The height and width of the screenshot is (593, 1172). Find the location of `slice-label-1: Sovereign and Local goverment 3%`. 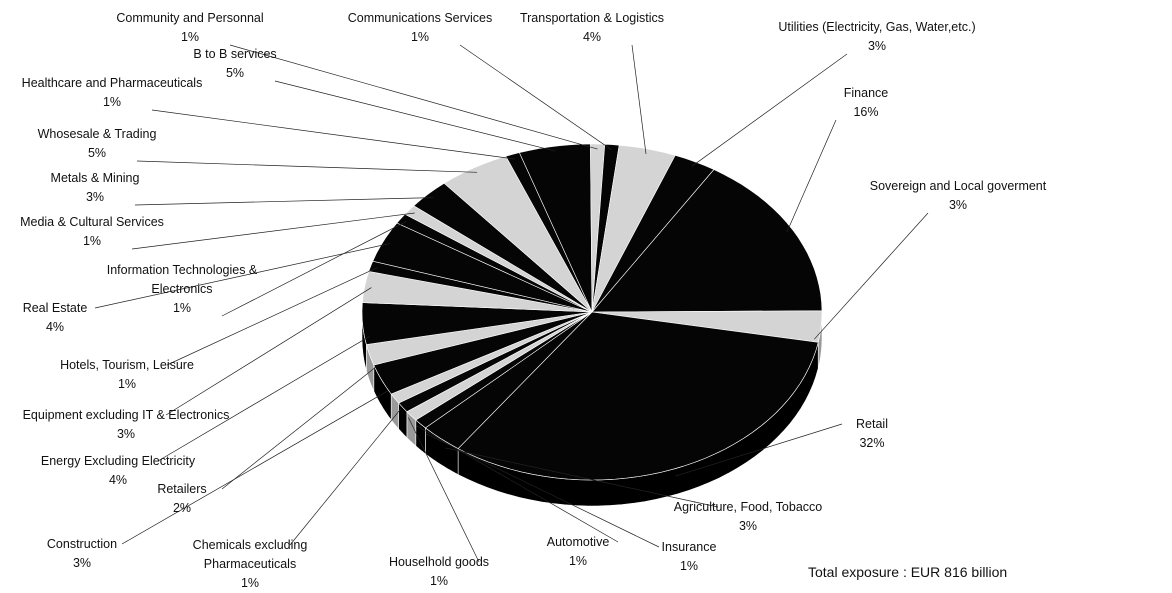

slice-label-1: Sovereign and Local goverment 3% is located at coordinates (958, 195).